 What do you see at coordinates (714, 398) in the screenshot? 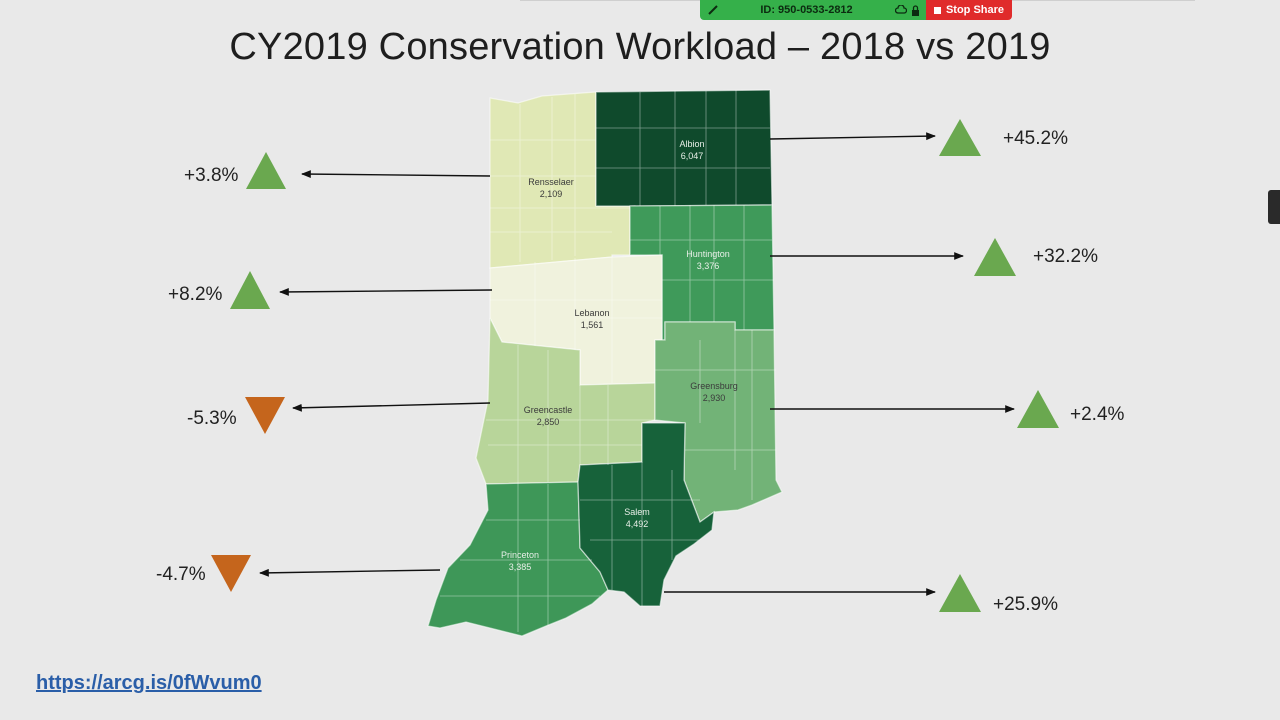
I see `region-value-greensburg: 2,930` at bounding box center [714, 398].